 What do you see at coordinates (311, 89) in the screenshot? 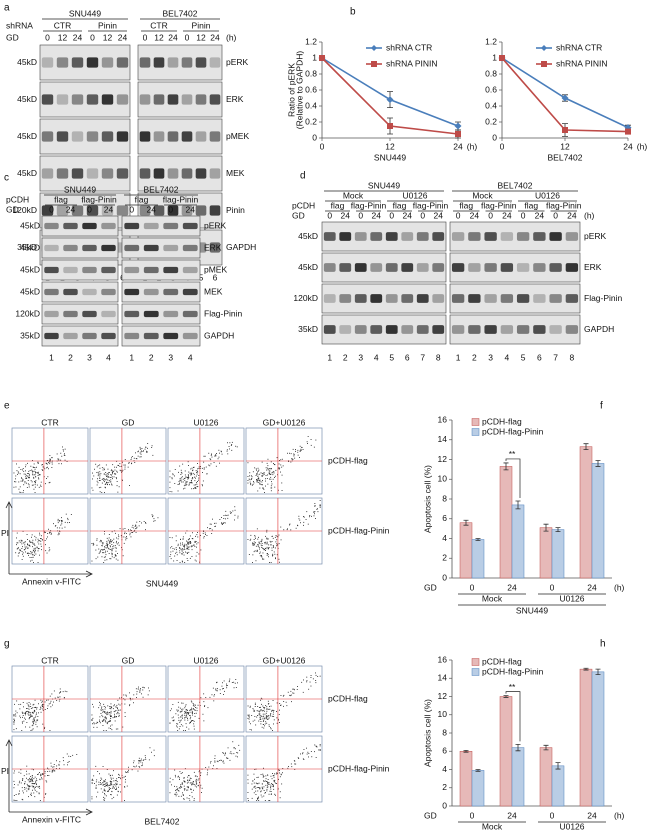
I see `y-tick-label: 0.6` at bounding box center [311, 89].